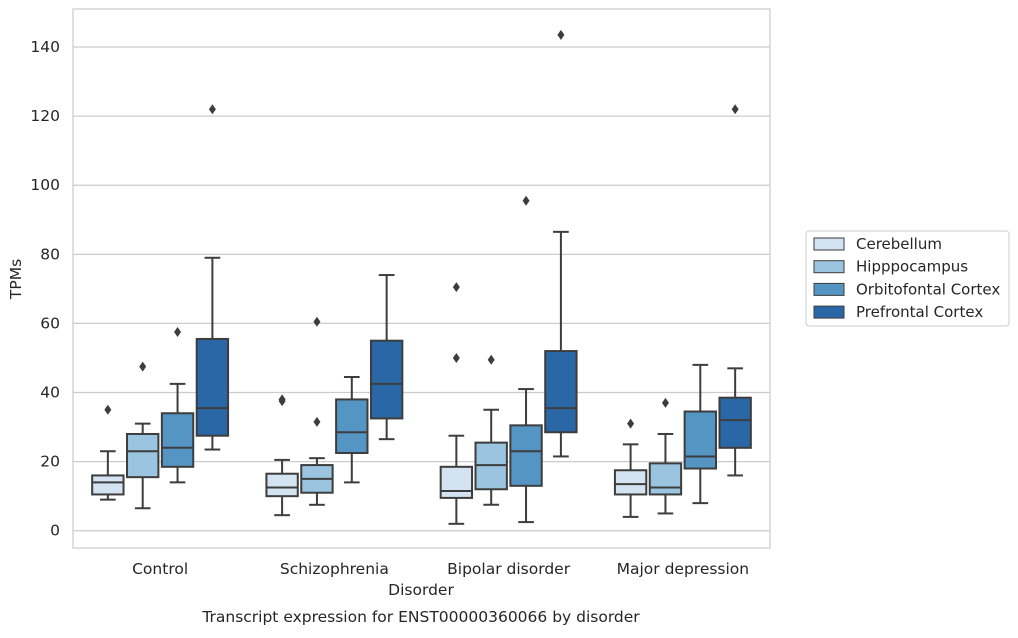 This screenshot has height=638, width=1018. Describe the element at coordinates (683, 569) in the screenshot. I see `x-tick-label: Major depression` at that location.